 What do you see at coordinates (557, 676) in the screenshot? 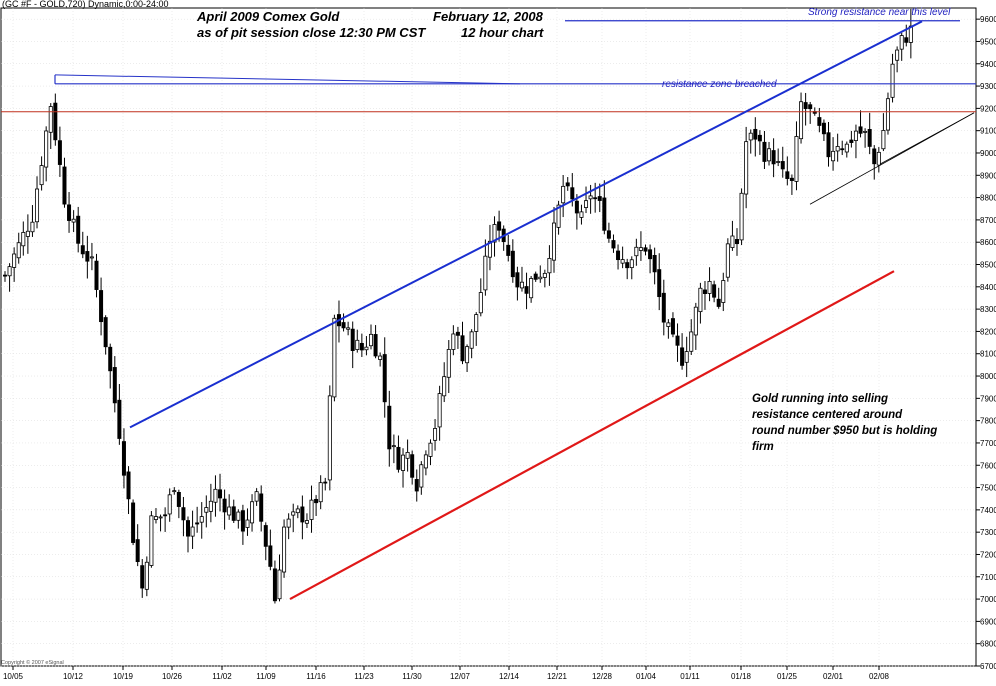
I see `x-tick-label: 12/21` at bounding box center [557, 676].